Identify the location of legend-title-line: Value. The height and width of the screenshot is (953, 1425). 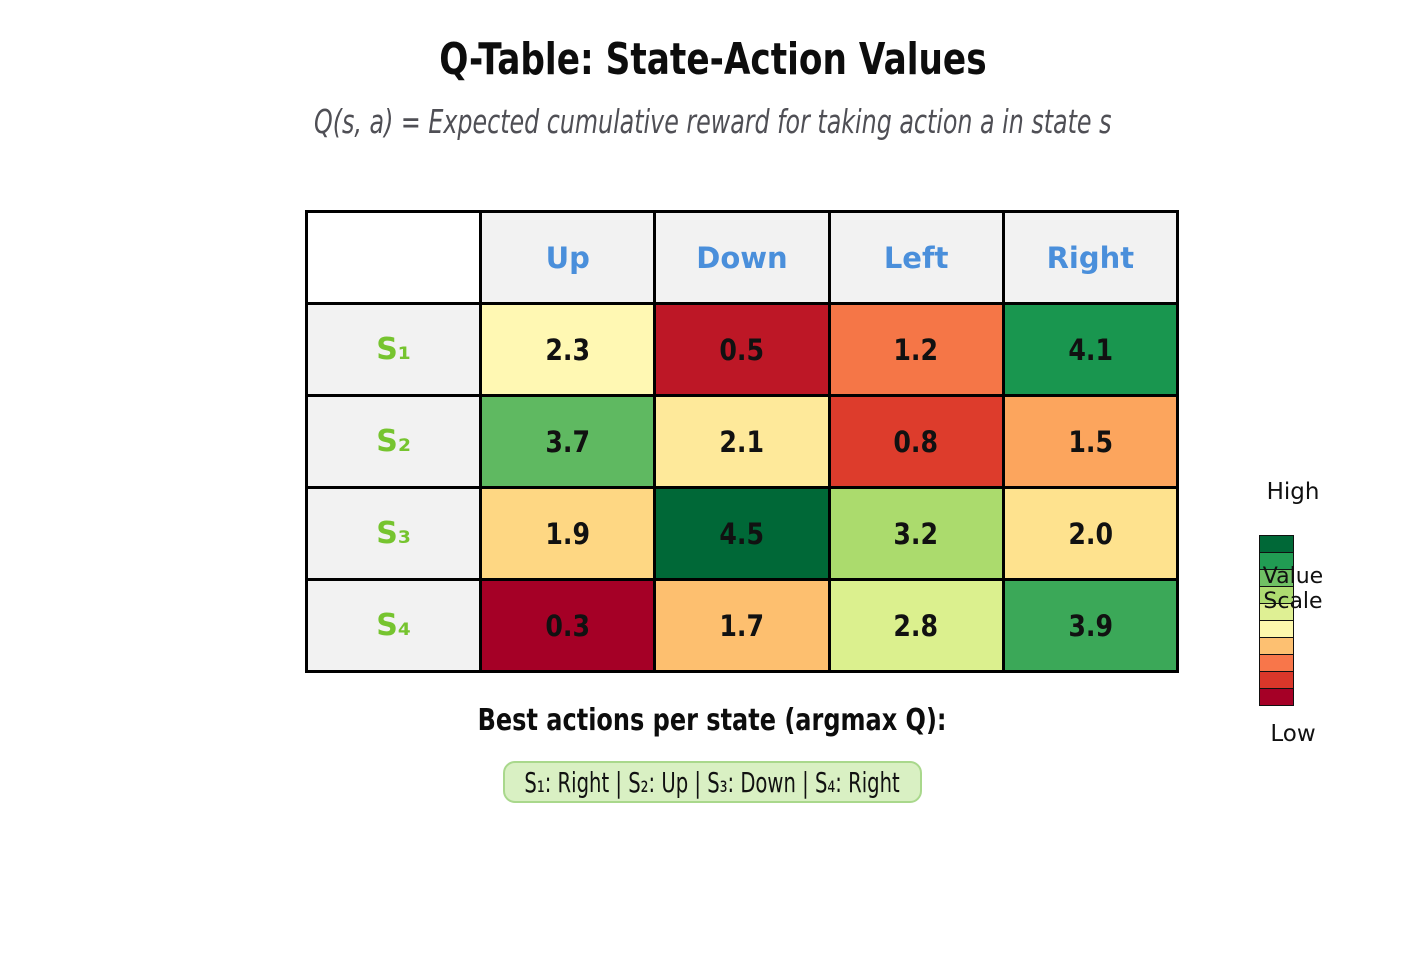
(1293, 576).